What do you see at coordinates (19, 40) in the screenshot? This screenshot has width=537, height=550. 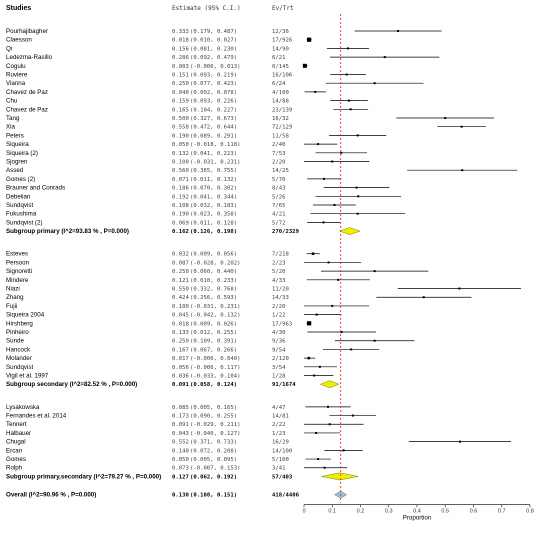 I see `study-row-g0-1-label: Claesson` at bounding box center [19, 40].